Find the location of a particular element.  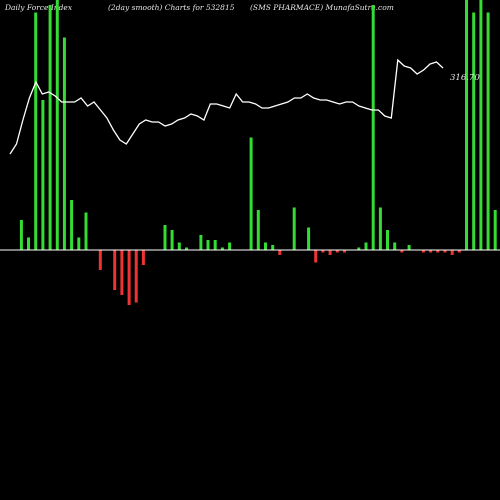

chart-header-right: (SMS PHARMACE) MunafaSutra.com is located at coordinates (322, 7).